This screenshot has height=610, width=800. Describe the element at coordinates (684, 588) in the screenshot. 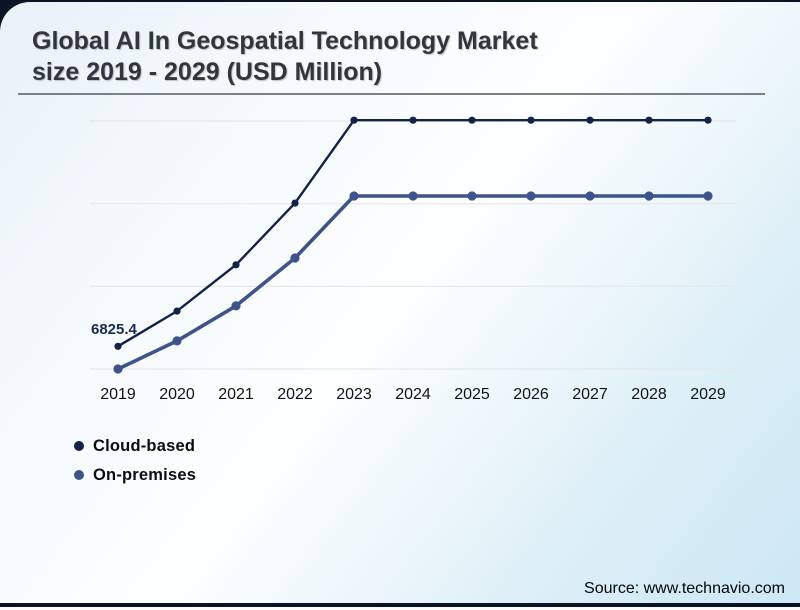

I see `source-attribution: Source: www.technavio.com` at that location.